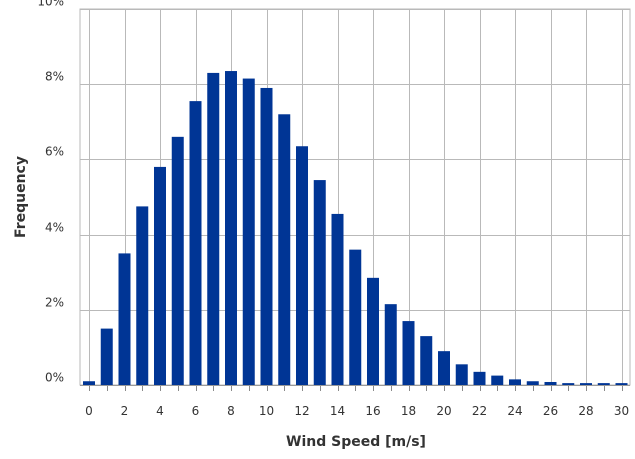  I want to click on x-tick-label: 6, so click(196, 411).